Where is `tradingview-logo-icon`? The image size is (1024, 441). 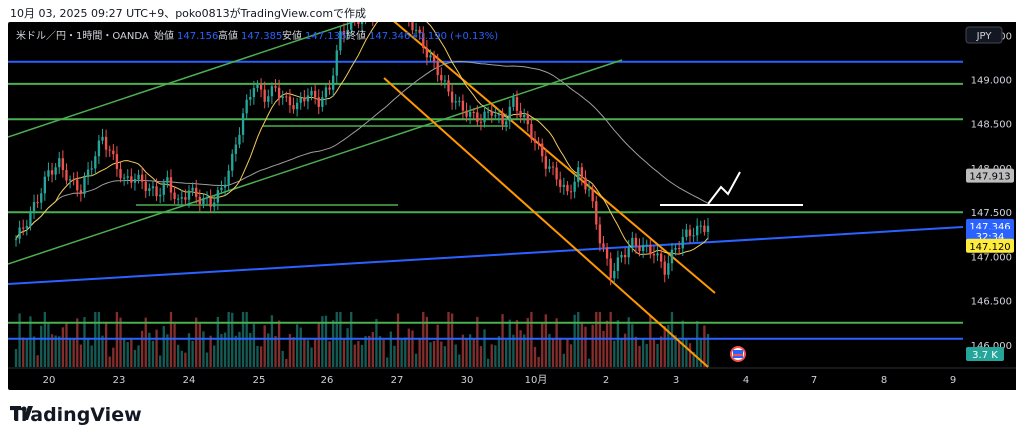 tradingview-logo-icon is located at coordinates (21, 413).